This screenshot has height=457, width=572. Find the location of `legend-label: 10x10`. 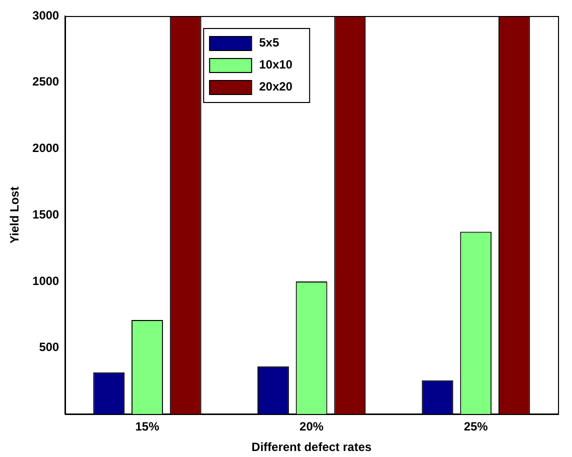

legend-label: 10x10 is located at coordinates (276, 64).